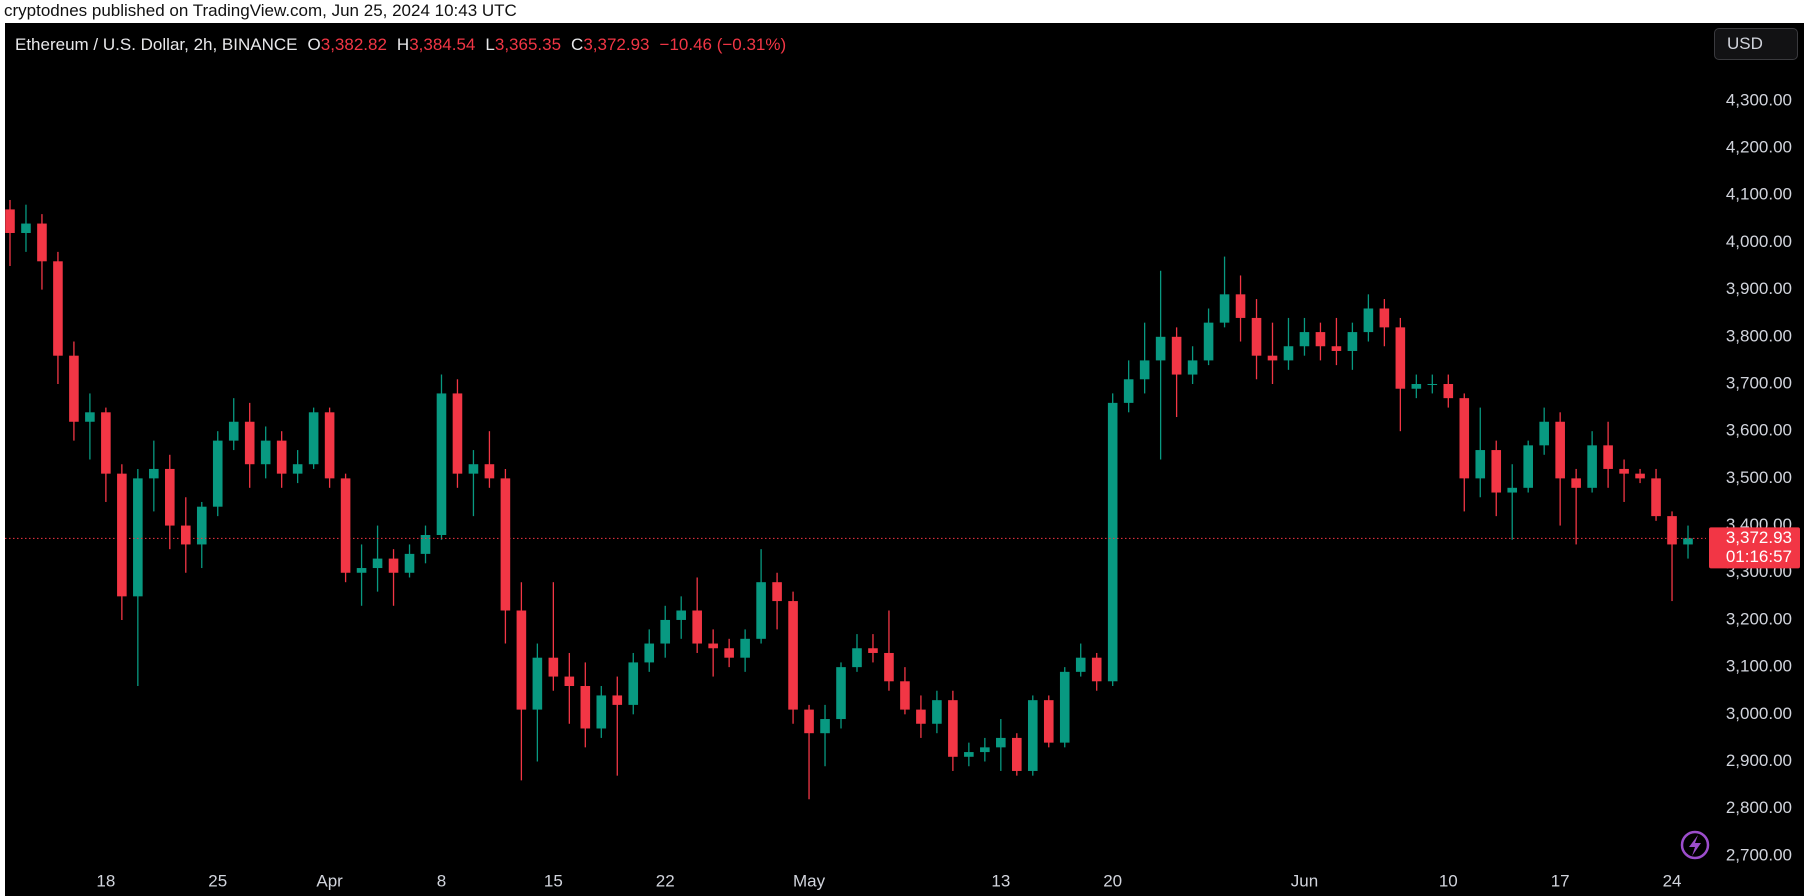 This screenshot has height=896, width=1808. Describe the element at coordinates (553, 880) in the screenshot. I see `x-tick-label: 15` at that location.